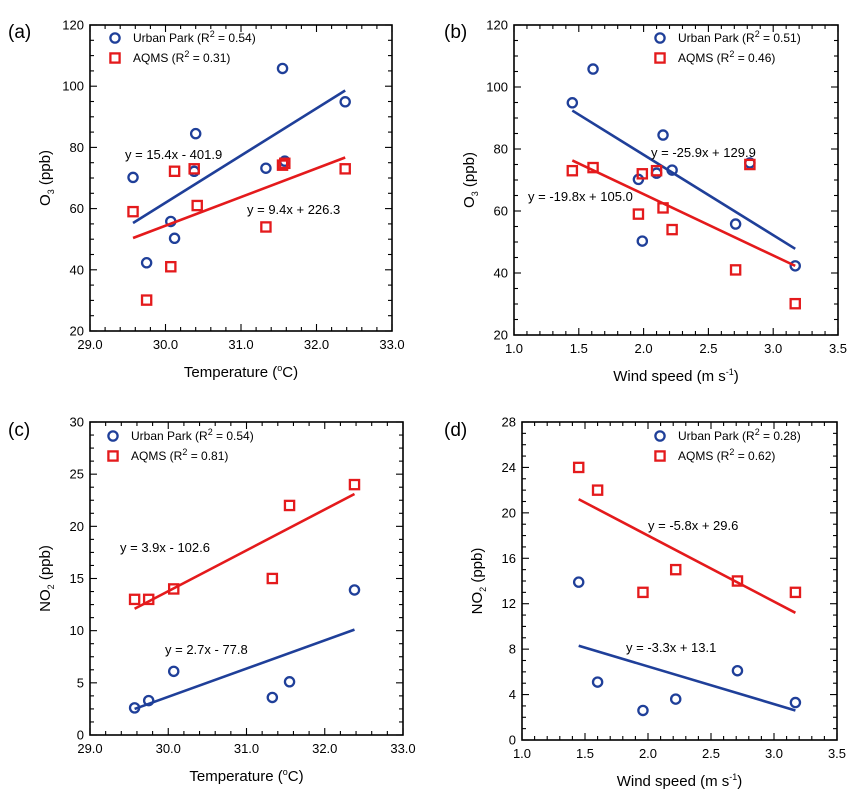 Image resolution: width=859 pixels, height=804 pixels. Describe the element at coordinates (77, 630) in the screenshot. I see `y-tick-label: 10` at that location.